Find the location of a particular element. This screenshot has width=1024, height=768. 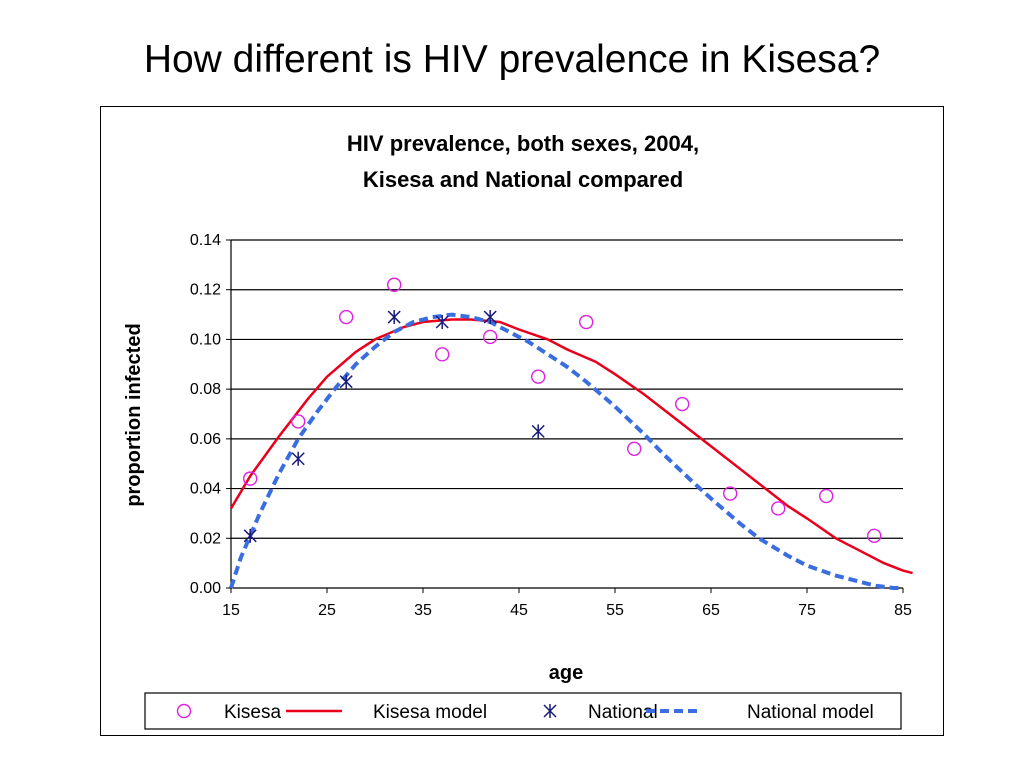

legend-national-model-label: National model is located at coordinates (810, 712).